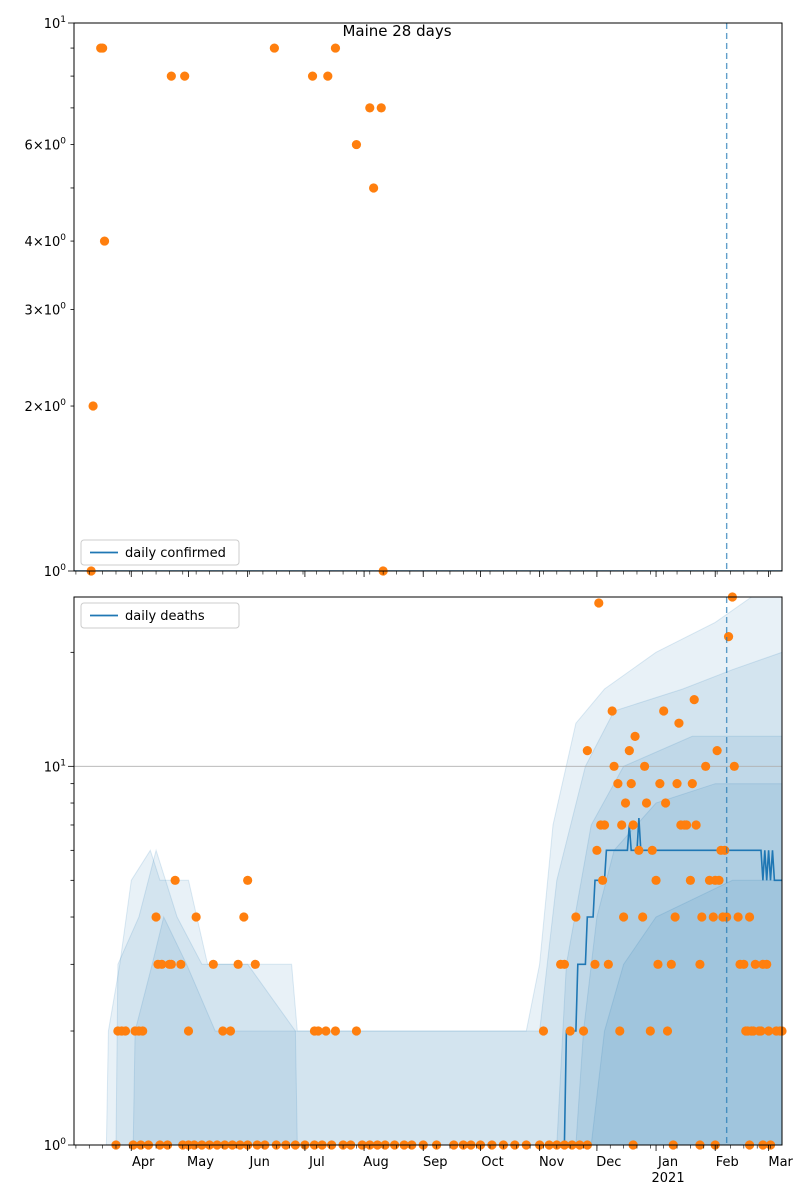 The height and width of the screenshot is (1200, 800). Describe the element at coordinates (780, 1162) in the screenshot. I see `x-tick-label: Mar` at that location.